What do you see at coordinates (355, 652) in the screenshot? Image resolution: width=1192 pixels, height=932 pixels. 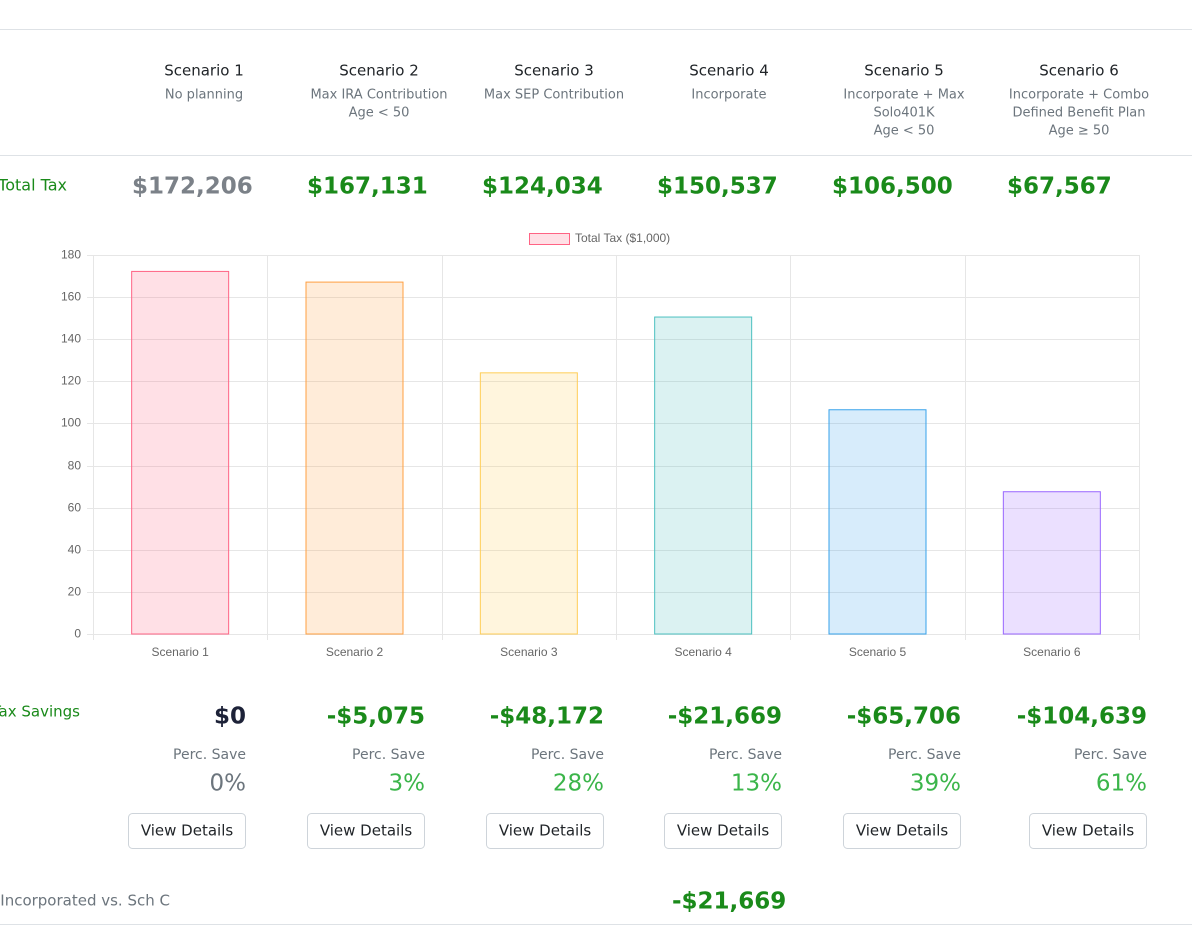 I see `x-tick-label: Scenario 2` at bounding box center [355, 652].